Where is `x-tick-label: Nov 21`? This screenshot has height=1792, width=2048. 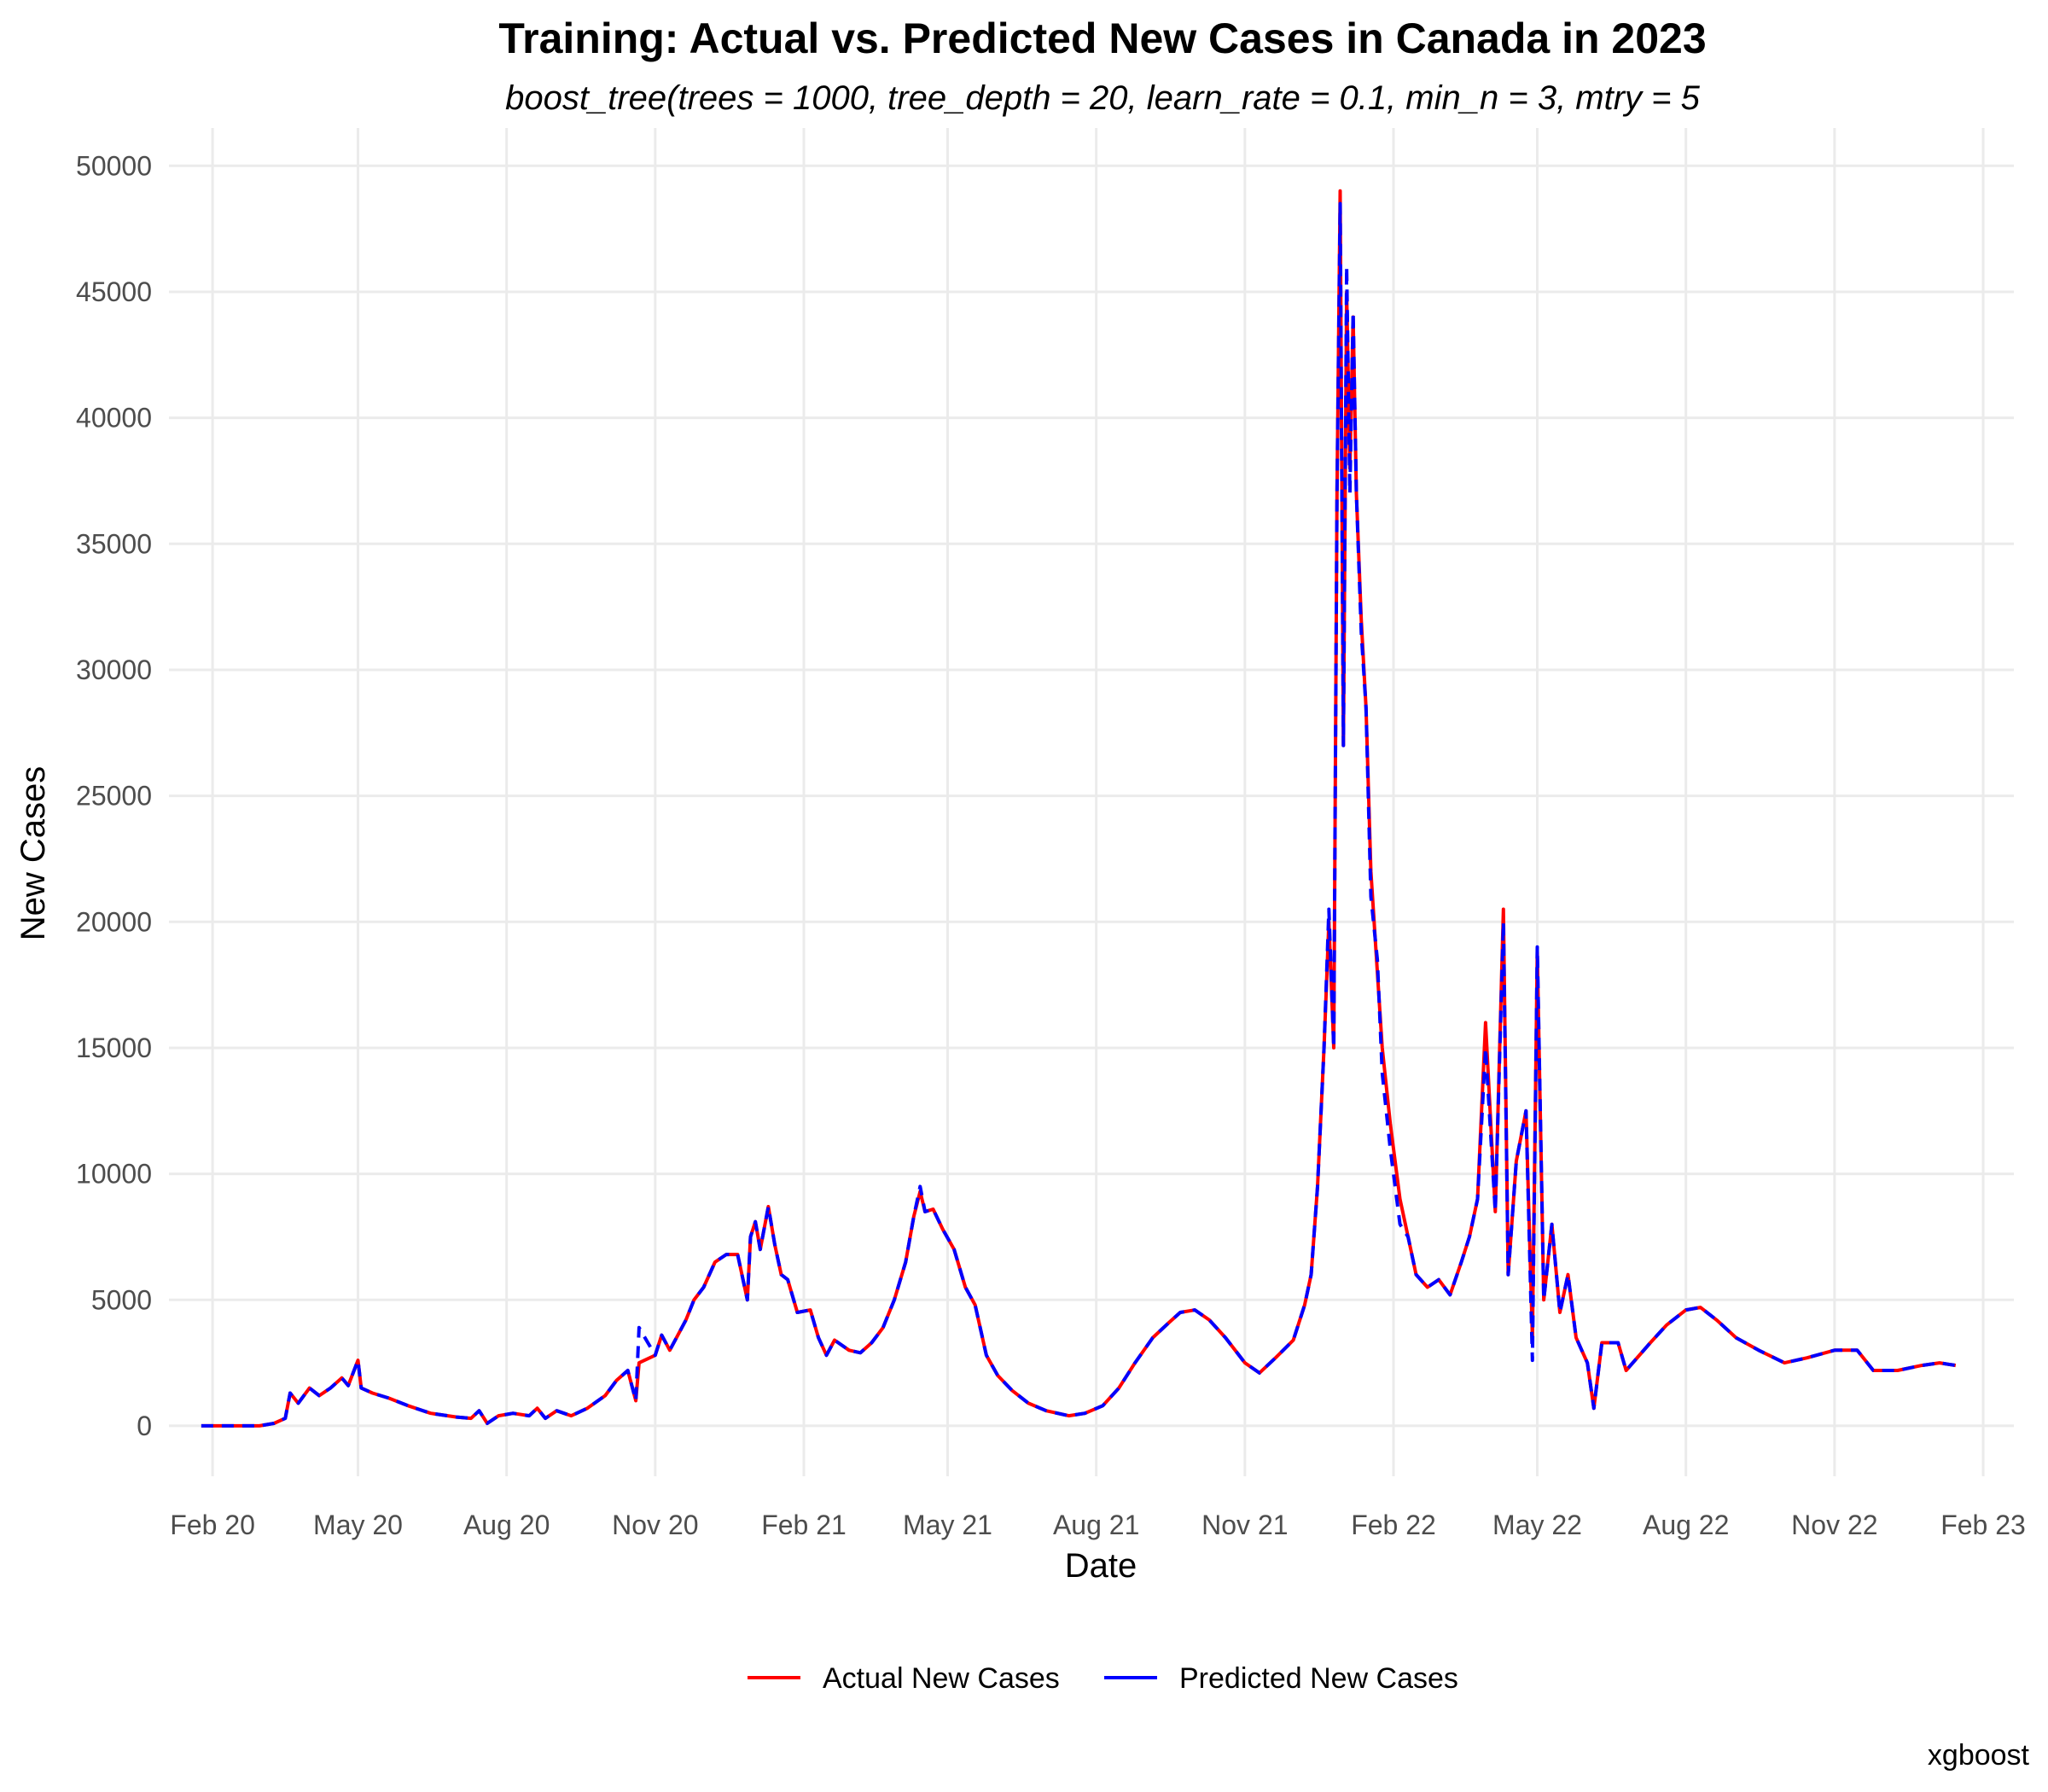 x-tick-label: Nov 21 is located at coordinates (1244, 1525).